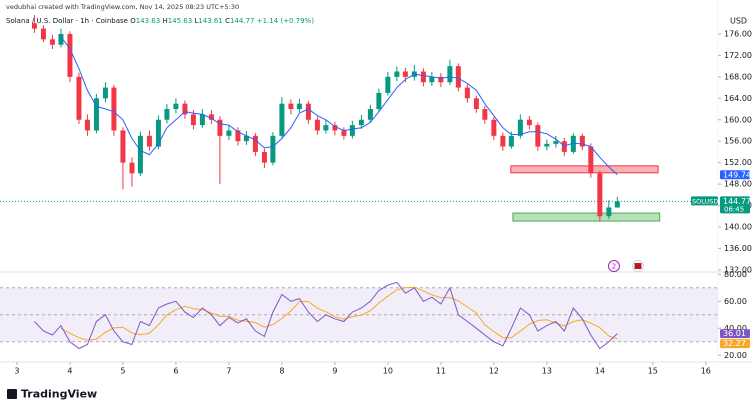 This screenshot has width=752, height=410. What do you see at coordinates (734, 333) in the screenshot?
I see `rsi-tag: 36.01` at bounding box center [734, 333].